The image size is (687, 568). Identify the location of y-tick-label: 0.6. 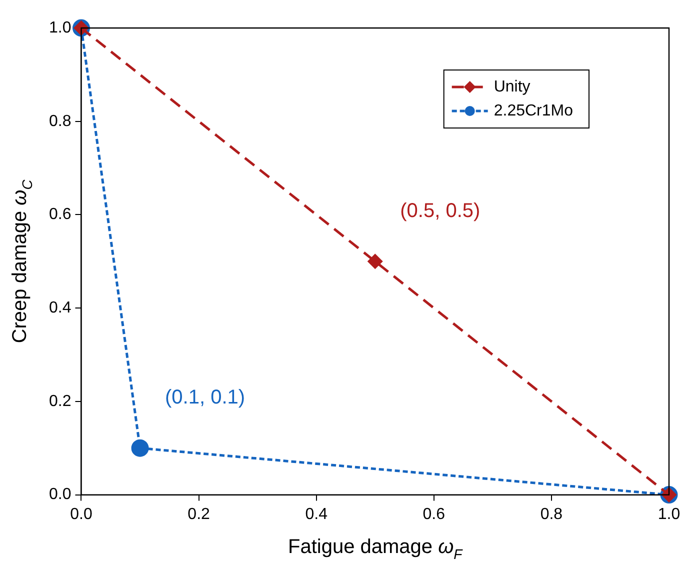
(60, 215).